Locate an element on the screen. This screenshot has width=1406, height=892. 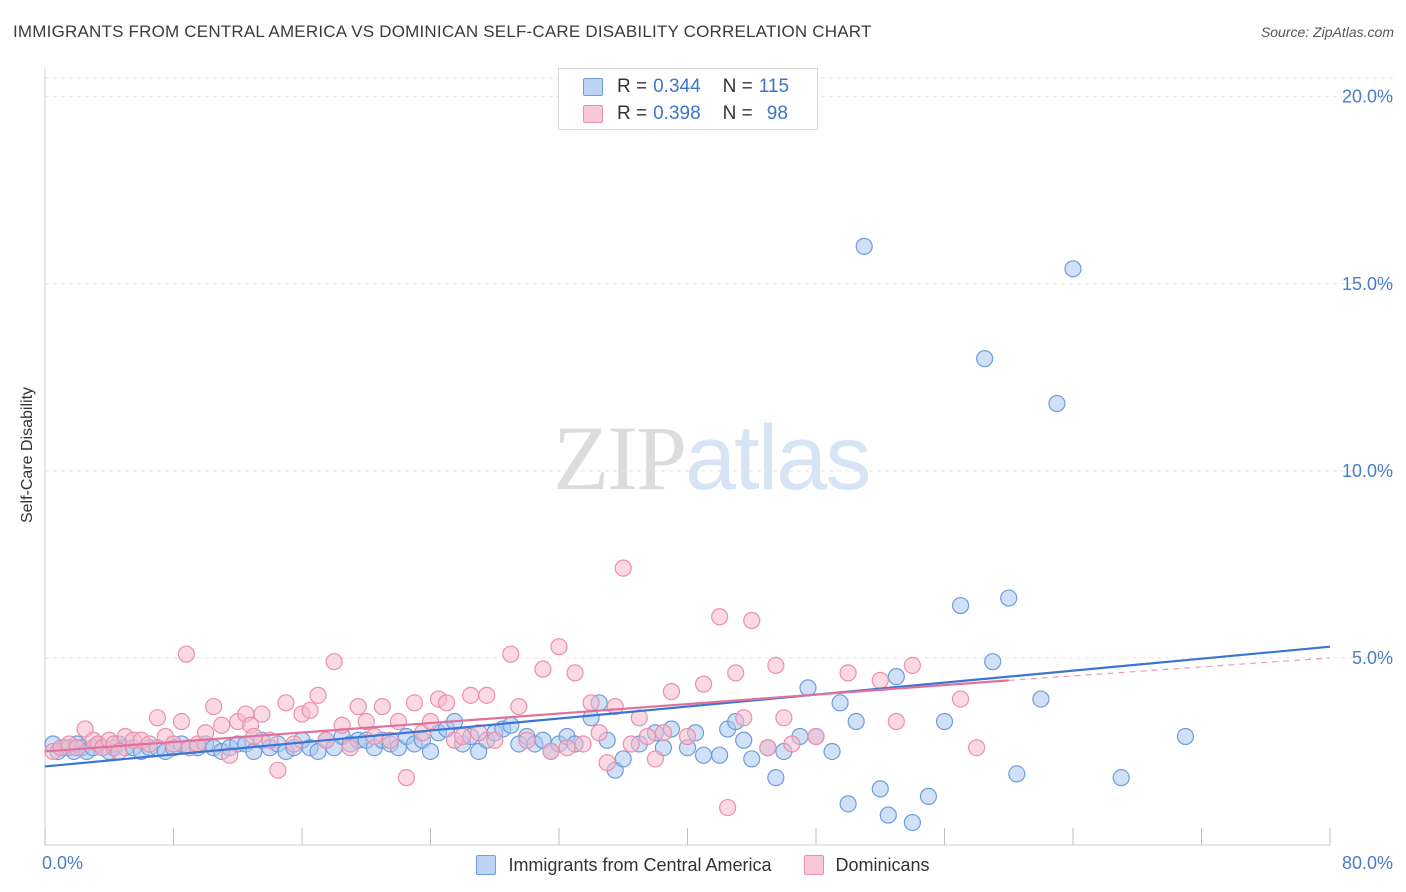
legend-item-central-america: Immigrants from Central America is located at coordinates (624, 865).